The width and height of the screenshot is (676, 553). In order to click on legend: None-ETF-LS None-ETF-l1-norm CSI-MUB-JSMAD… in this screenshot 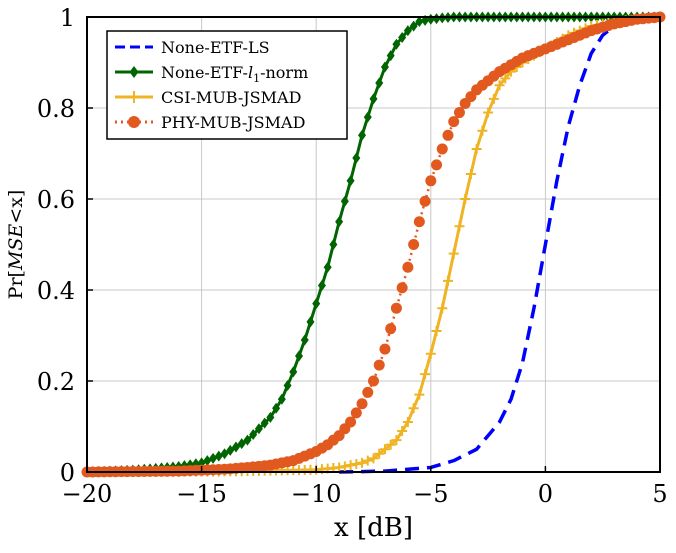, I will do `click(227, 85)`.